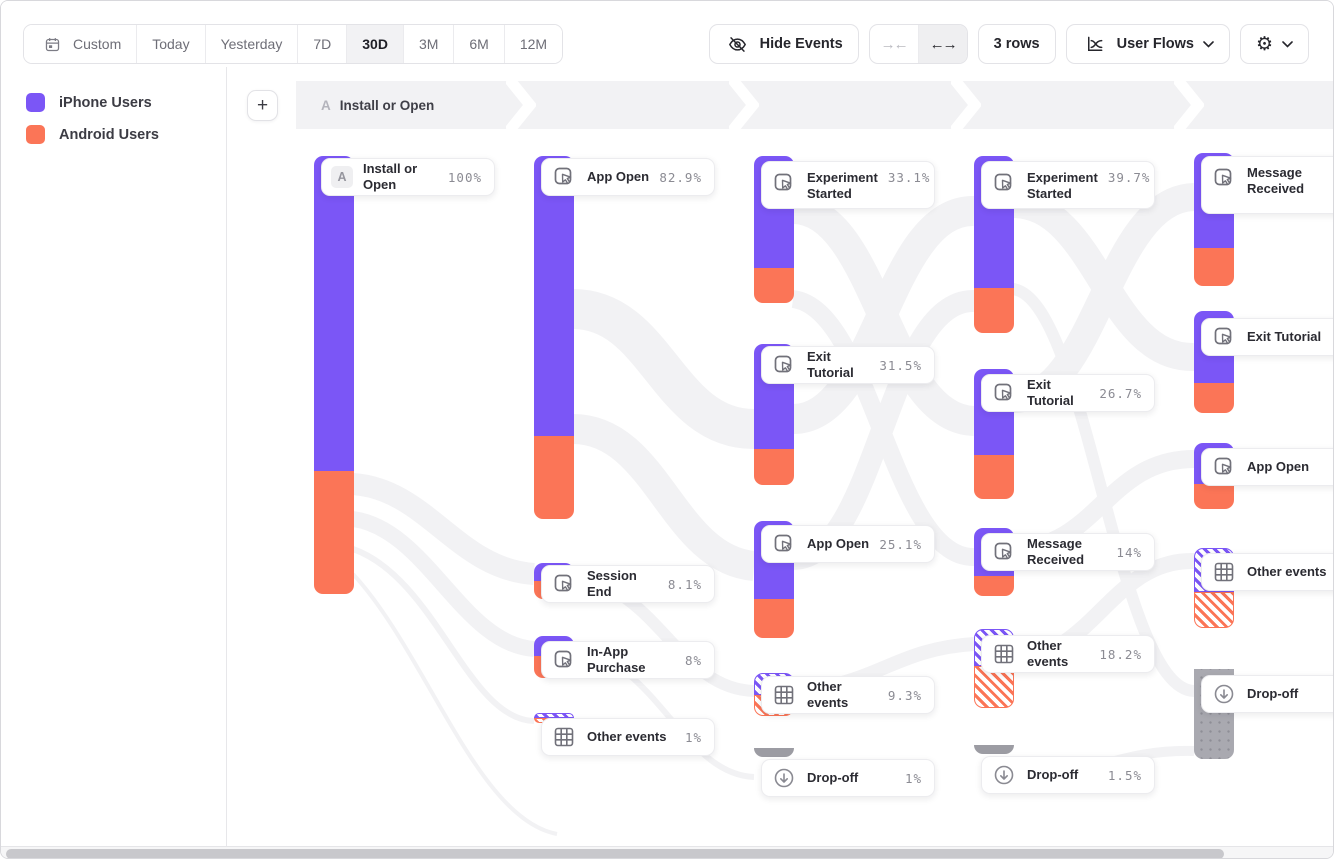 The height and width of the screenshot is (859, 1334). What do you see at coordinates (226, 456) in the screenshot?
I see `sidebar-divider` at bounding box center [226, 456].